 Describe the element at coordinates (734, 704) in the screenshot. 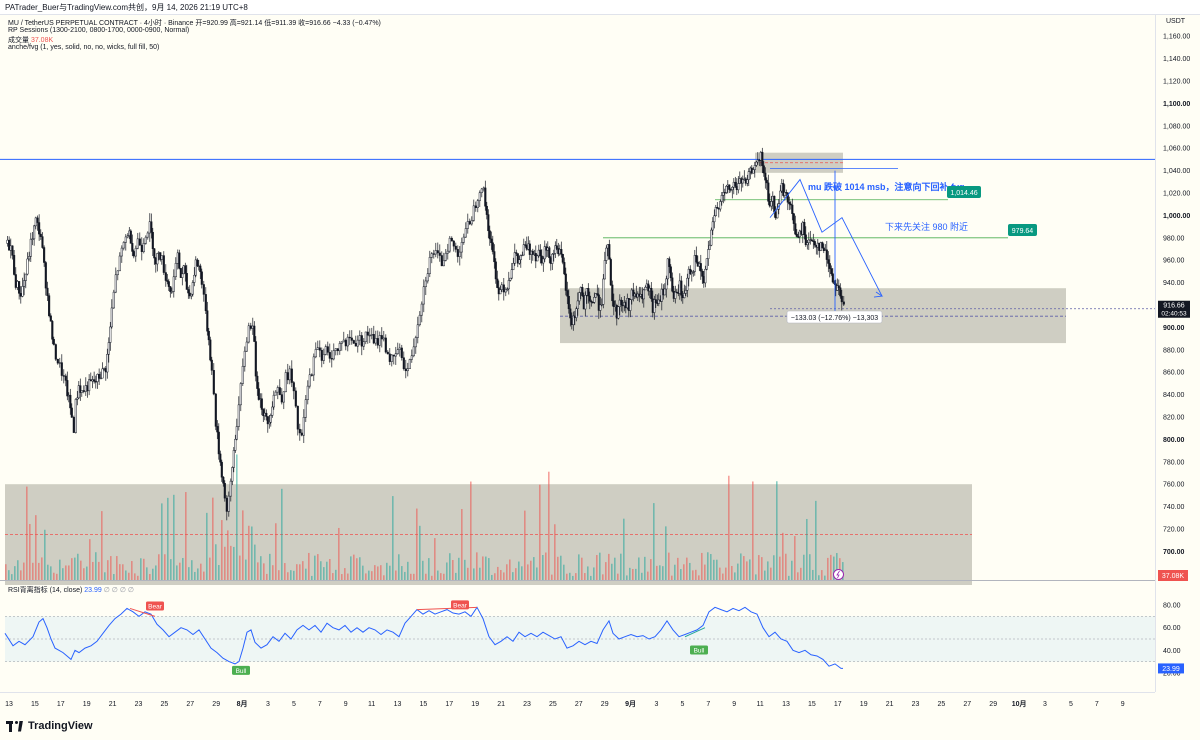

I see `time-tick-label: 9` at that location.